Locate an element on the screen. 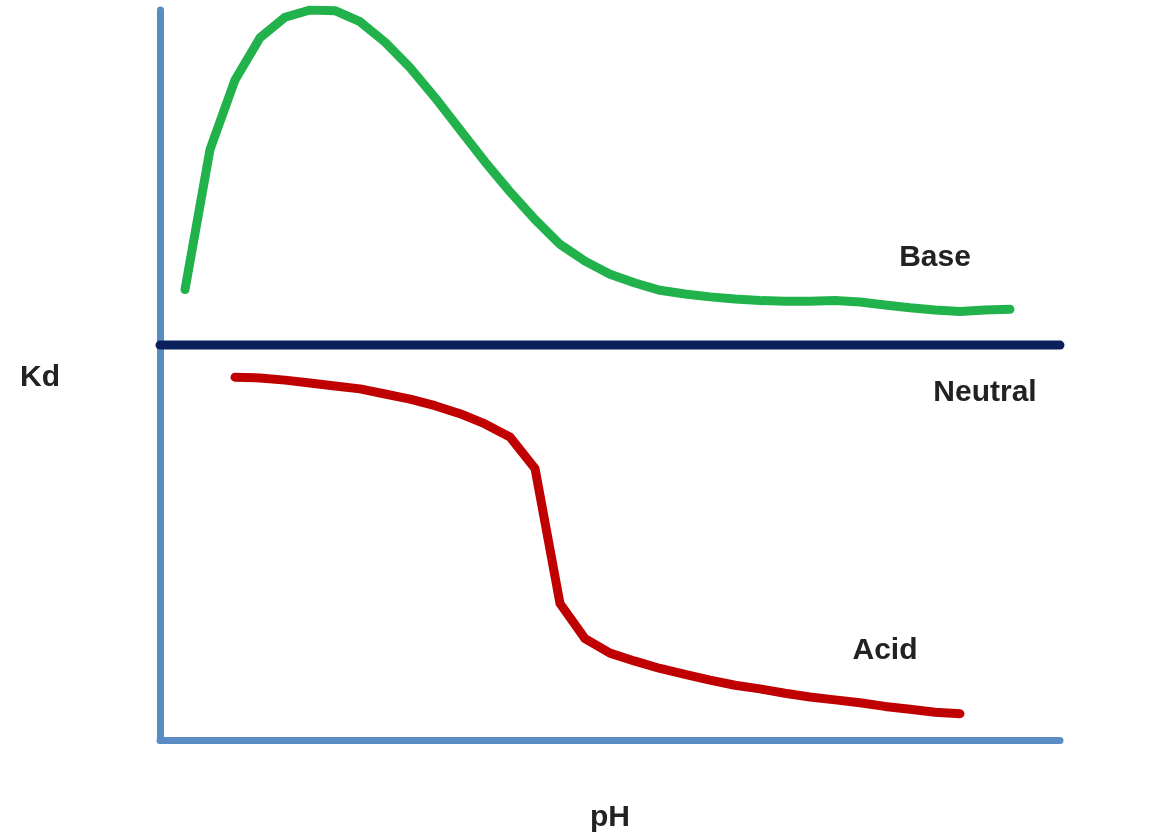 The height and width of the screenshot is (835, 1152). series-label: Neutral is located at coordinates (985, 390).